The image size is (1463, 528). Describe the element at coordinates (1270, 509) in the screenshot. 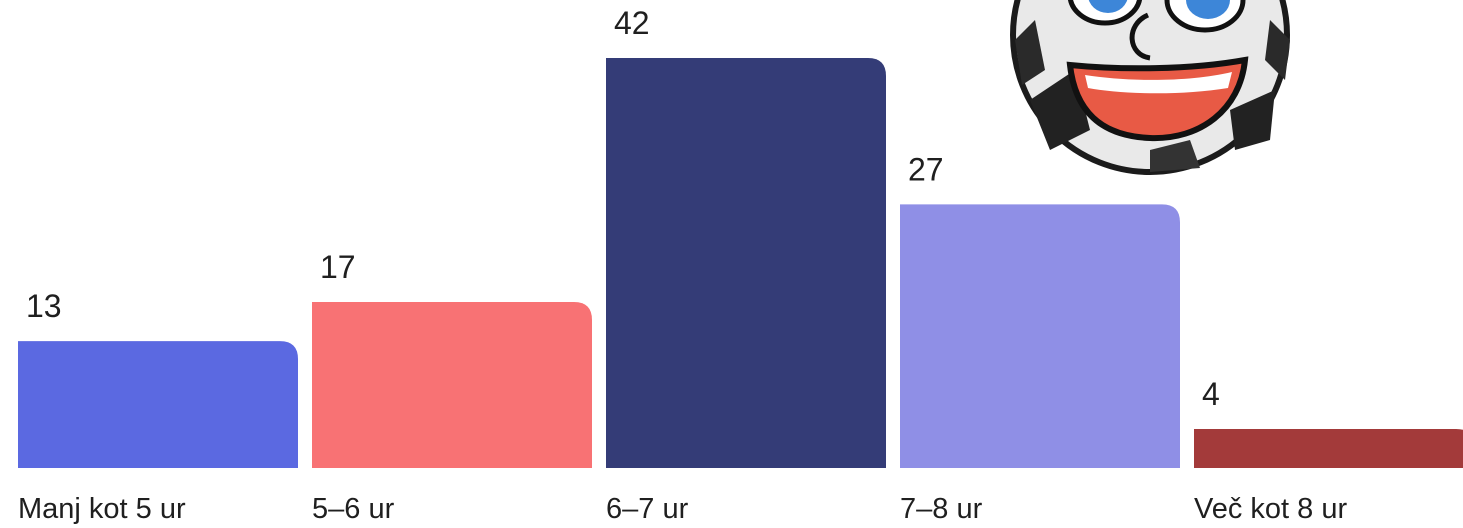

I see `category-label: Več kot 8 ur` at that location.